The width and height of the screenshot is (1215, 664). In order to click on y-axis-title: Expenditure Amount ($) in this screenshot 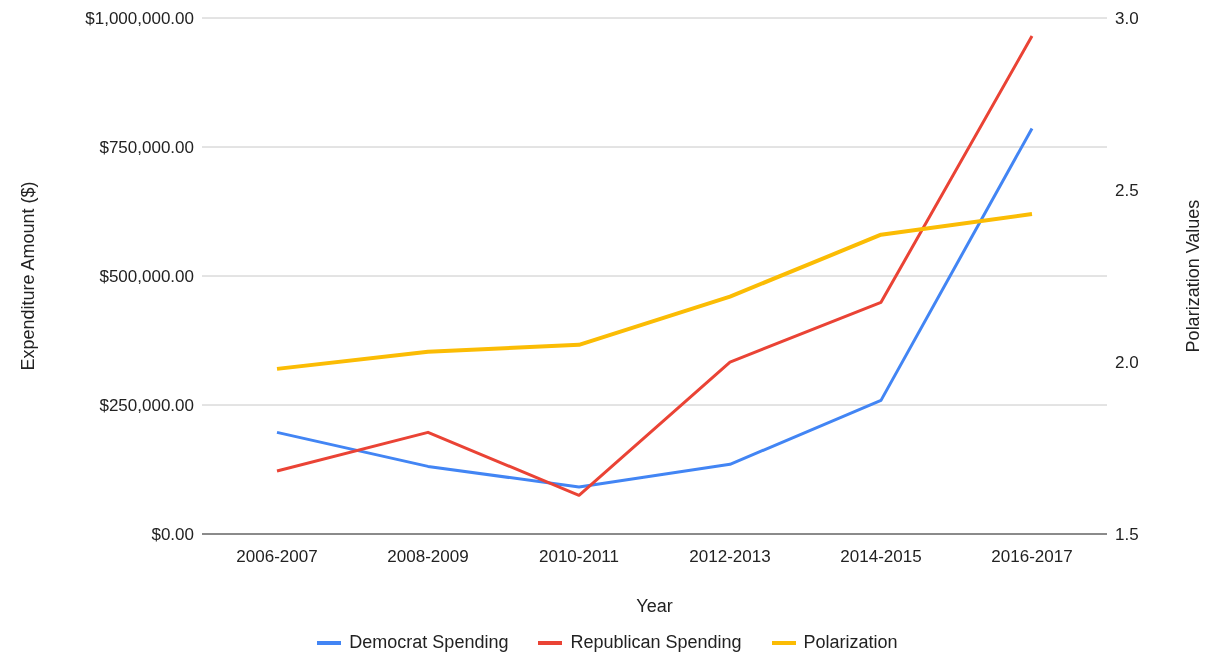, I will do `click(28, 276)`.